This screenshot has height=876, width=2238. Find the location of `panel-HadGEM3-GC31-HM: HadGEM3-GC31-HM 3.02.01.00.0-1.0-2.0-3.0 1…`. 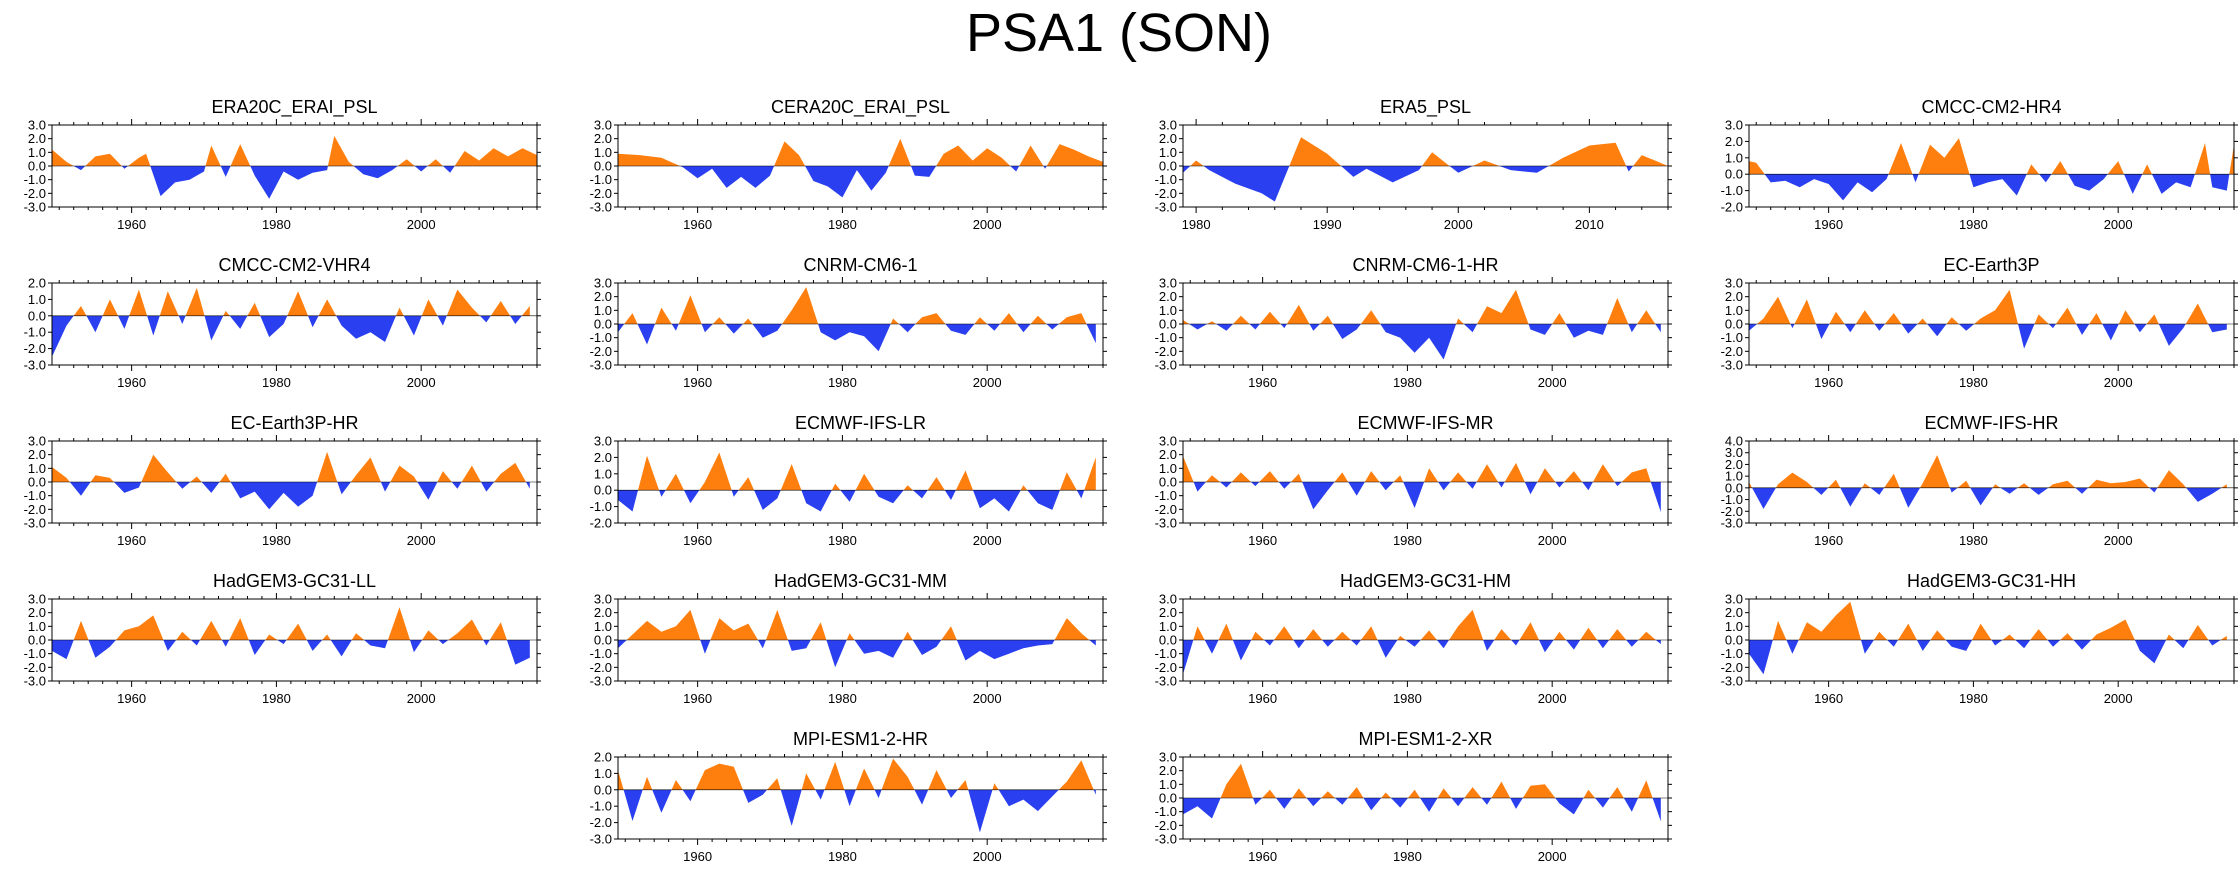

panel-HadGEM3-GC31-HM: HadGEM3-GC31-HM 3.02.01.00.0-1.0-2.0-3.0 1… is located at coordinates (1413, 638).